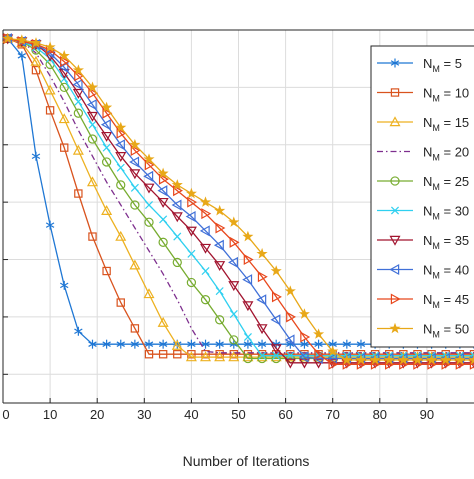  What do you see at coordinates (454, 181) in the screenshot?
I see `legend-label-value: = 25` at bounding box center [454, 181].